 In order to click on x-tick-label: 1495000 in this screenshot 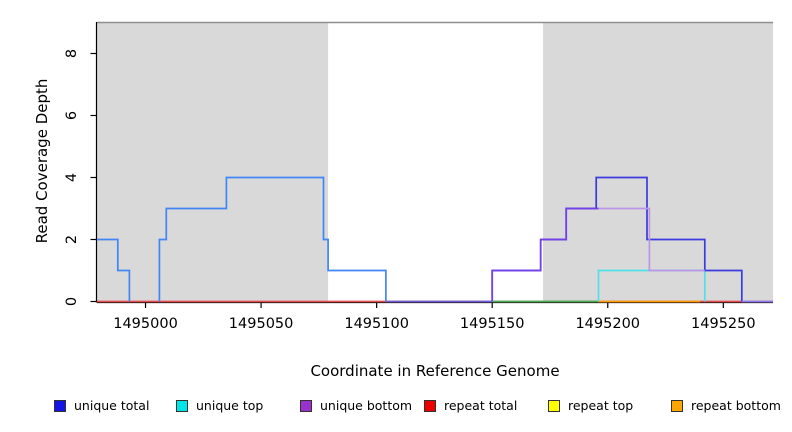, I will do `click(145, 324)`.